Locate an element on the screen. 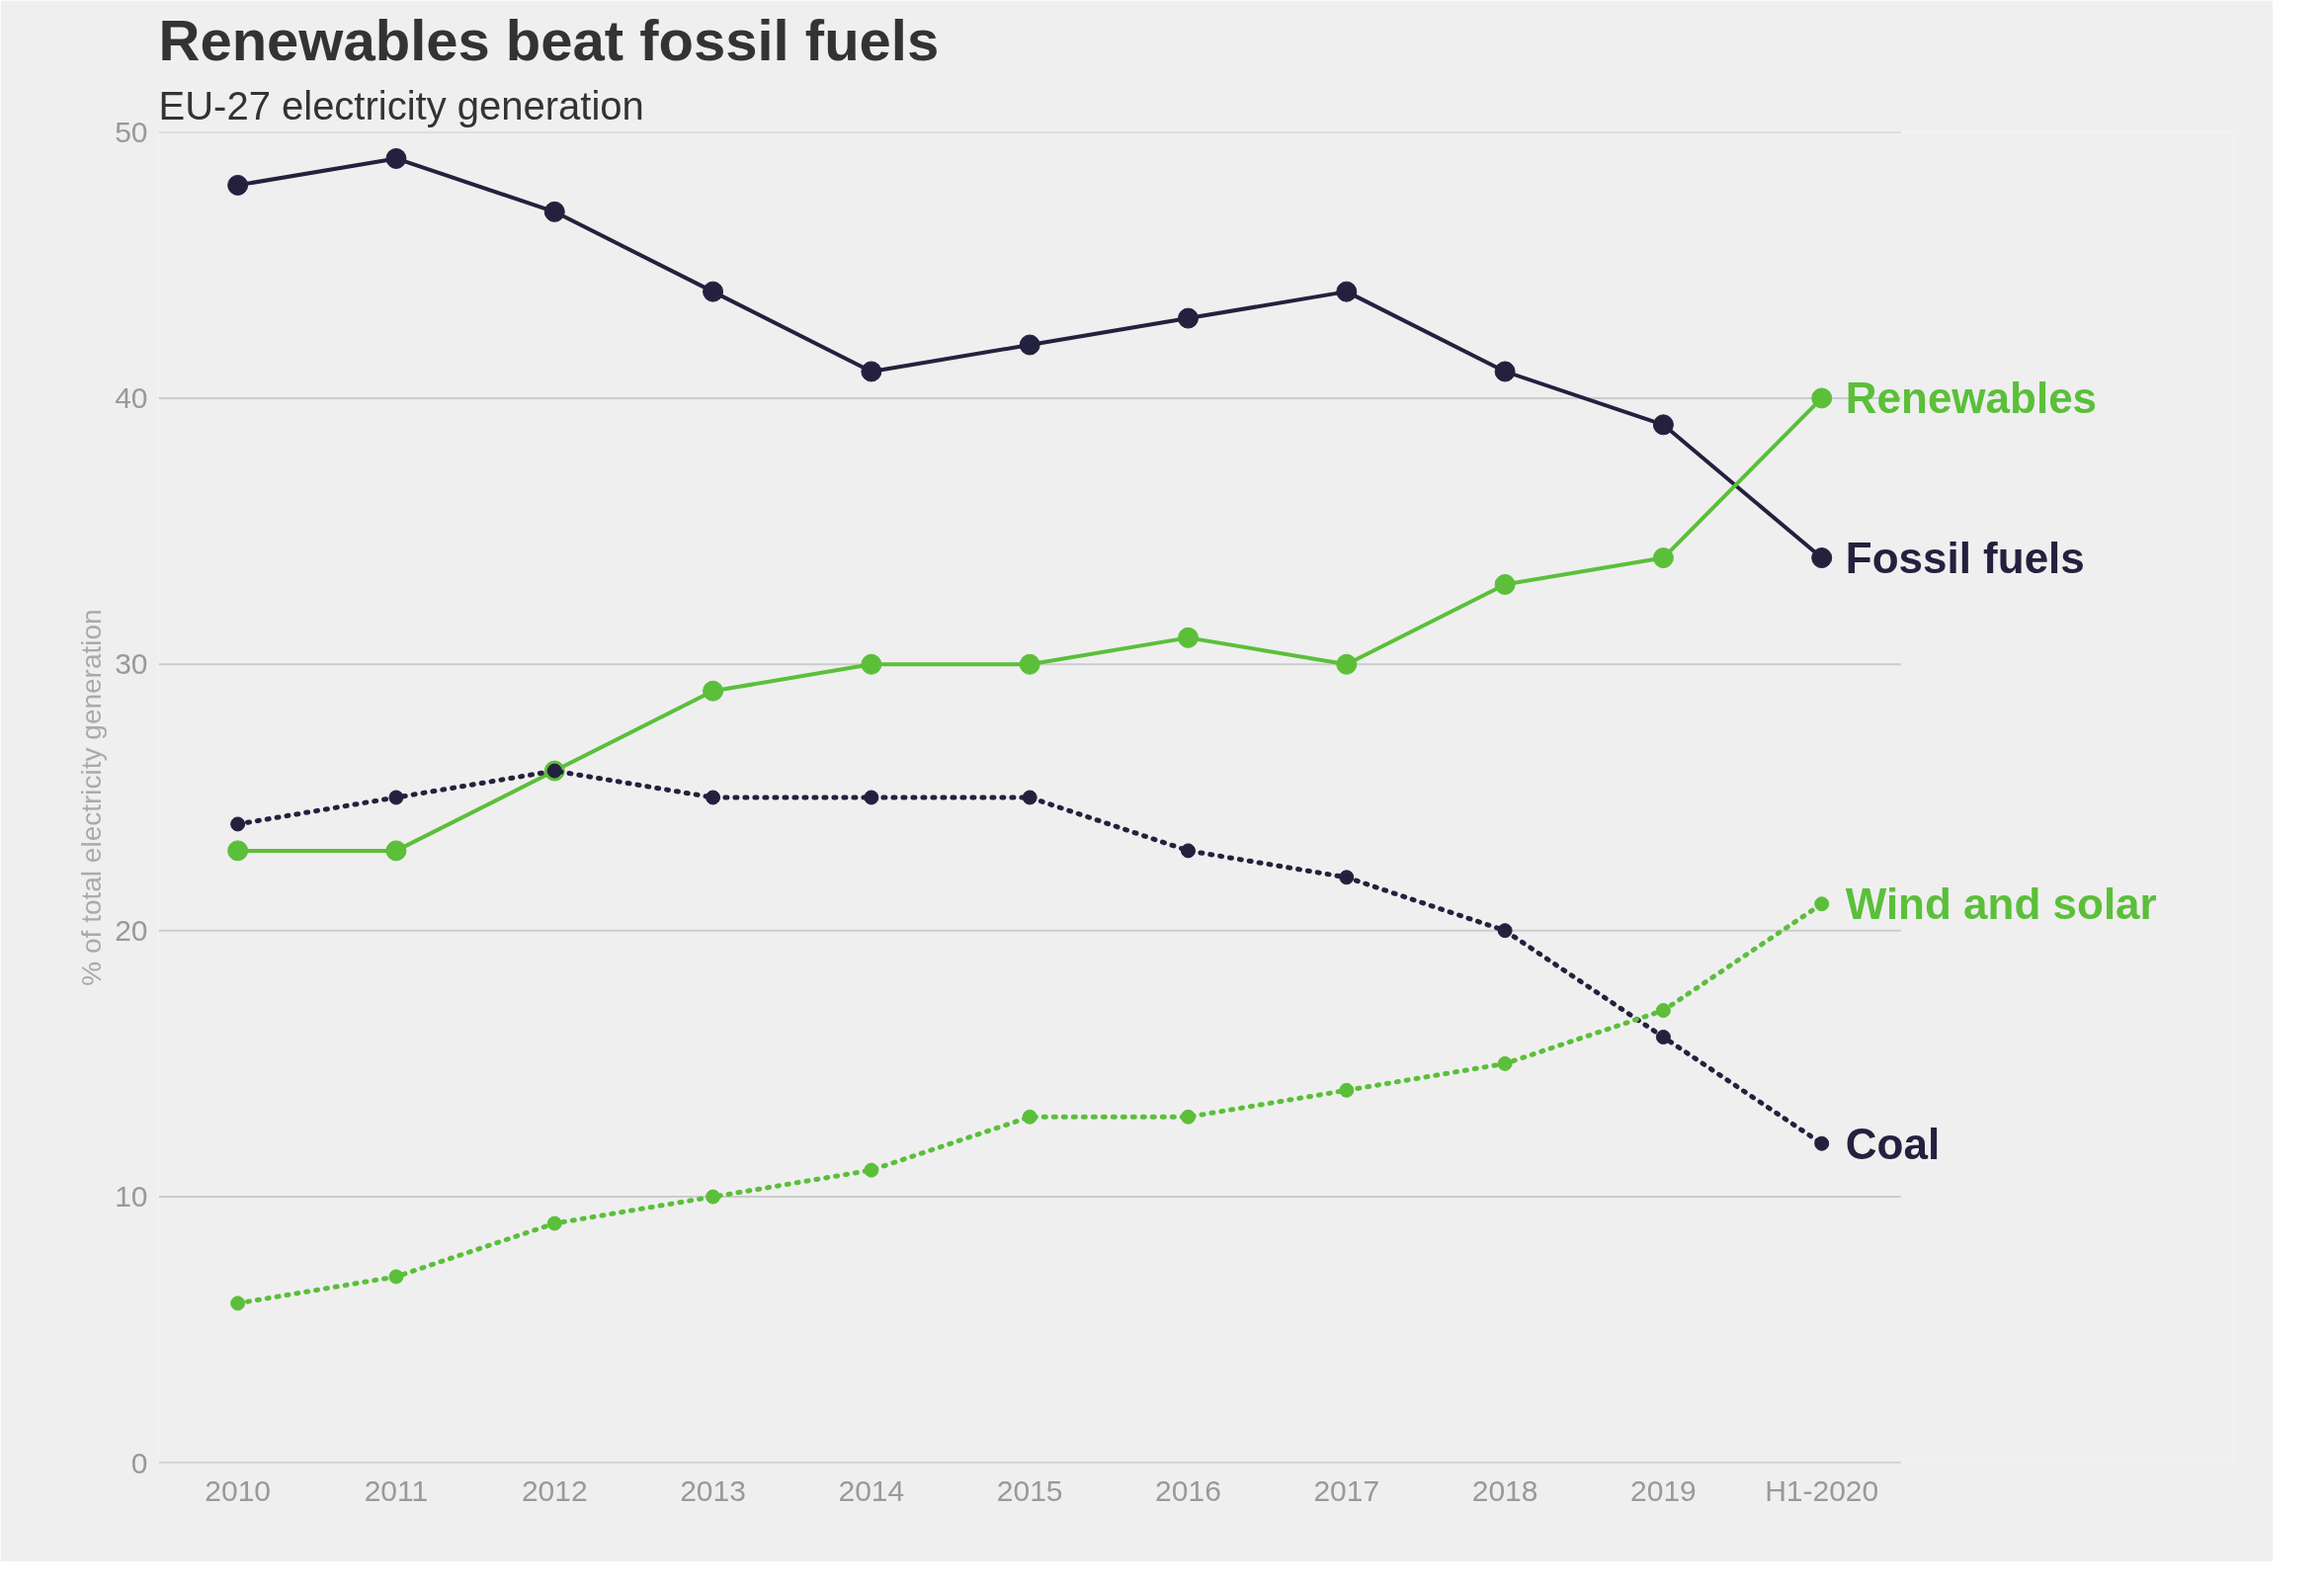 This screenshot has height=1589, width=2324. y-tick-label: 10 is located at coordinates (131, 1197).